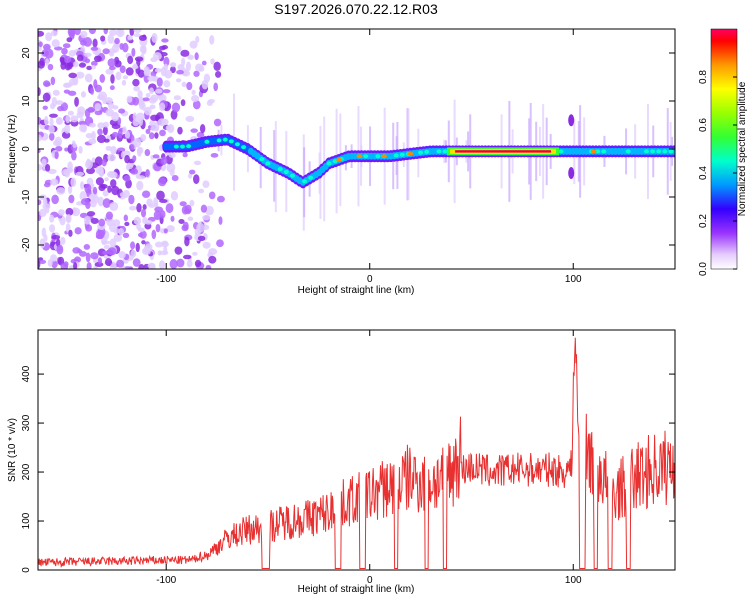 Image resolution: width=750 pixels, height=600 pixels. I want to click on spectrogram-ytick-label: 0, so click(26, 149).